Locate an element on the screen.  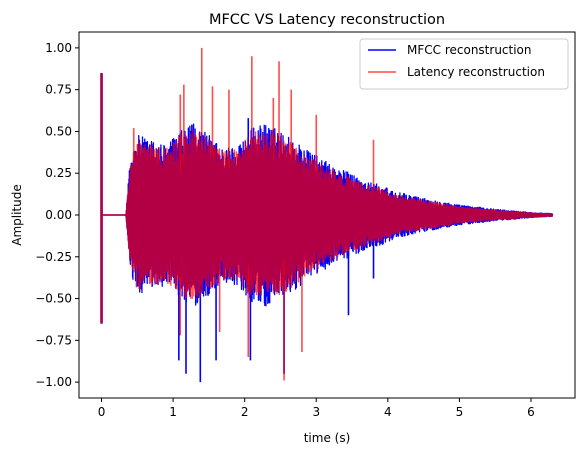
y-tick-label: −0.75 is located at coordinates (53, 340).